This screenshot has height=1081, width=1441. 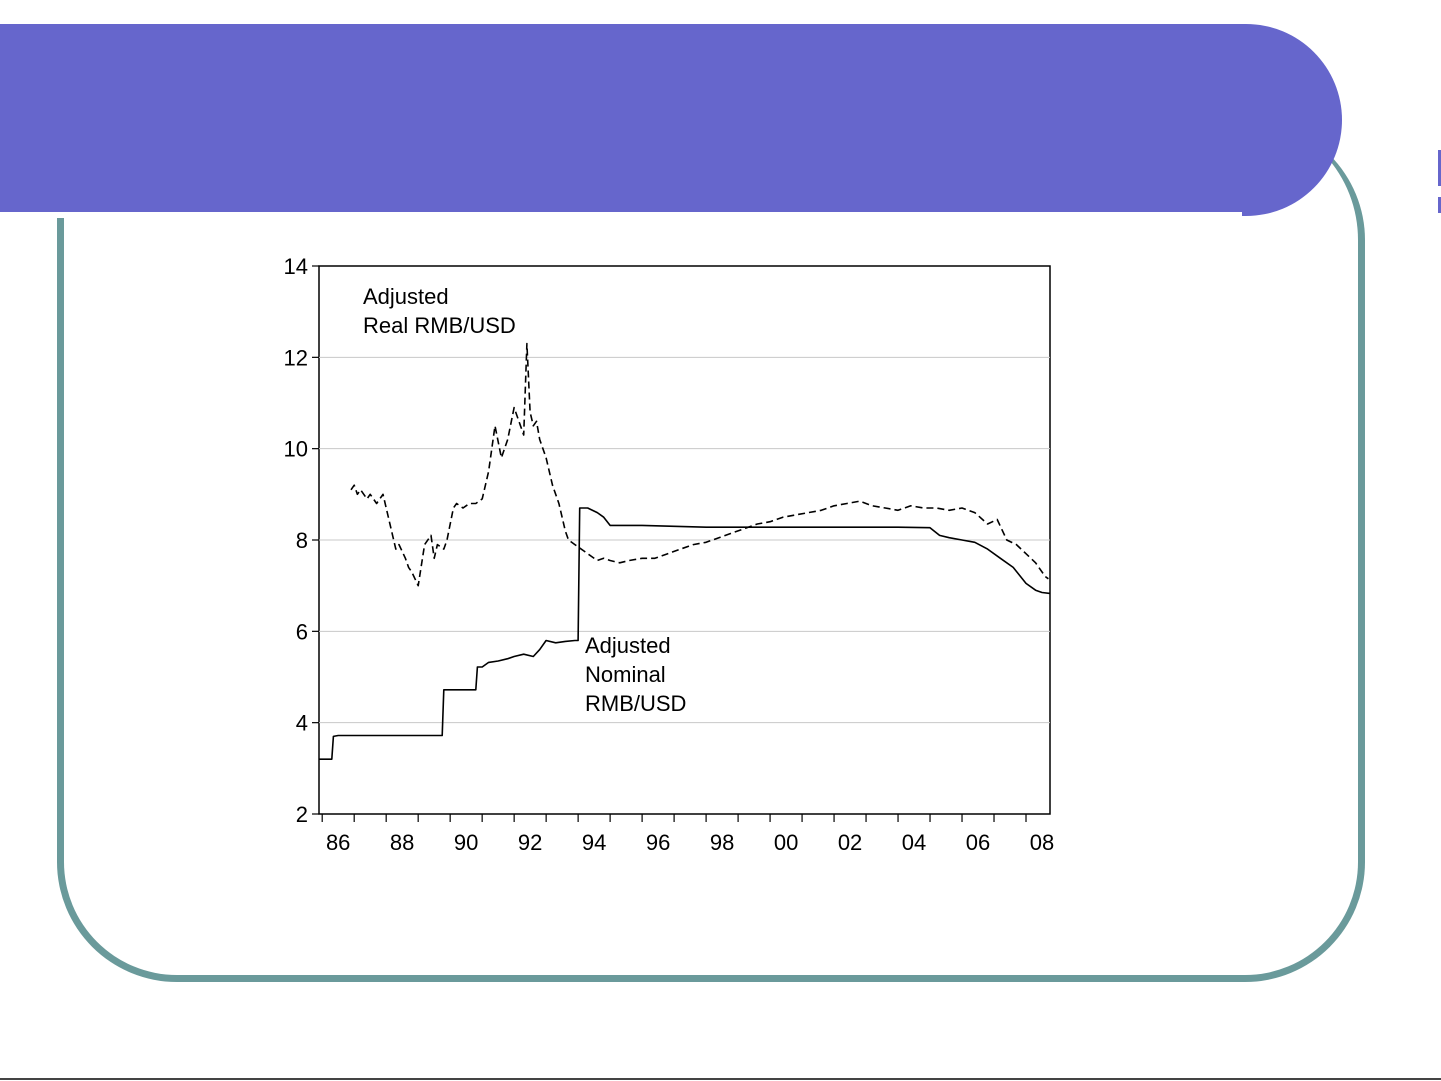 What do you see at coordinates (1042, 842) in the screenshot?
I see `x-tick-label: 08` at bounding box center [1042, 842].